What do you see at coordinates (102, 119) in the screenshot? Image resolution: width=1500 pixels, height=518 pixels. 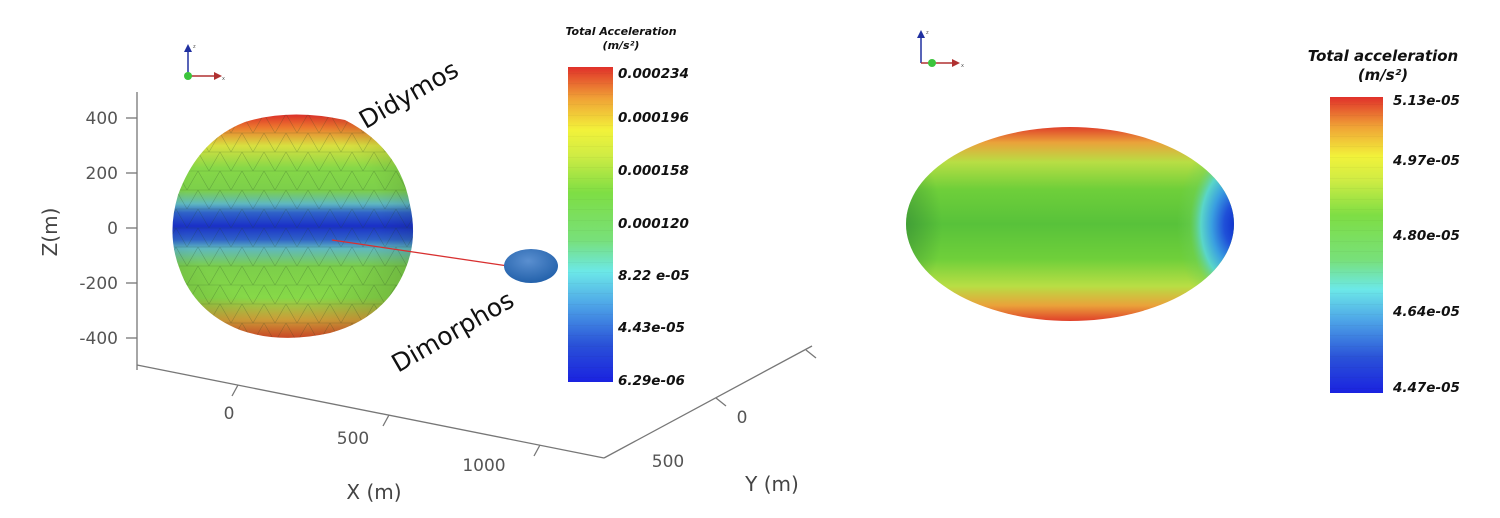 I see `z-tick-400: 400` at bounding box center [102, 119].